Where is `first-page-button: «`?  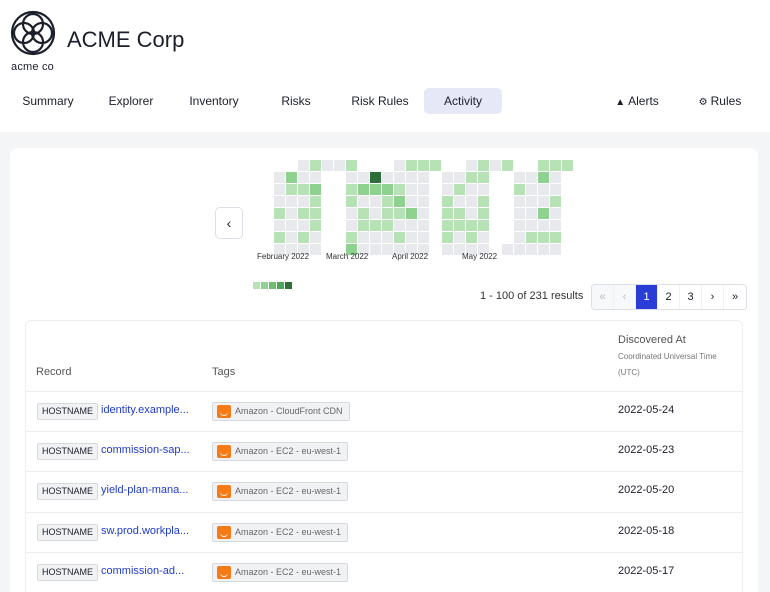
first-page-button: « is located at coordinates (603, 297).